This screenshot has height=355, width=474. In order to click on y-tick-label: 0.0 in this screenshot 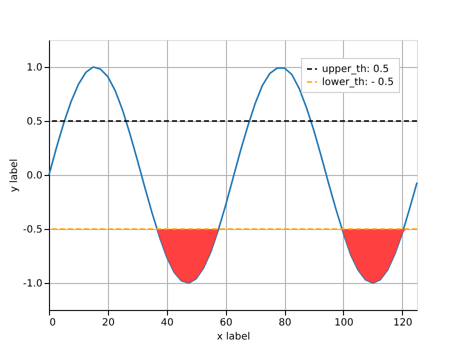, I will do `click(34, 176)`.